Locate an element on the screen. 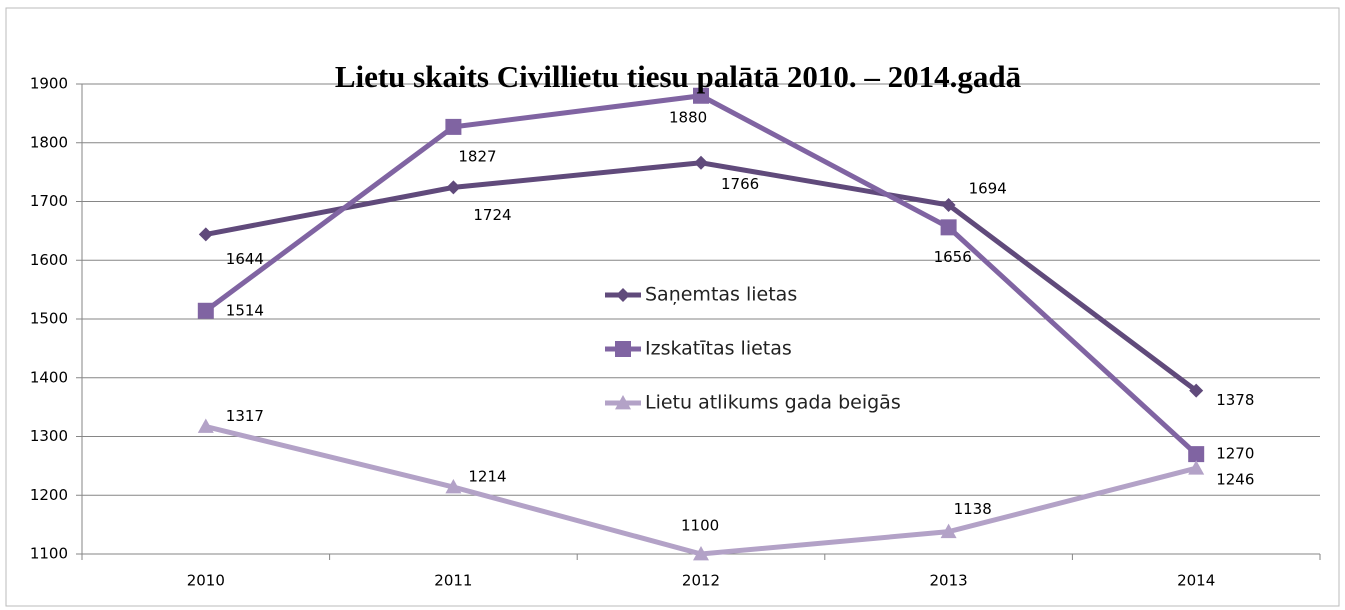 The image size is (1345, 610). data-label: 1246 is located at coordinates (1235, 480).